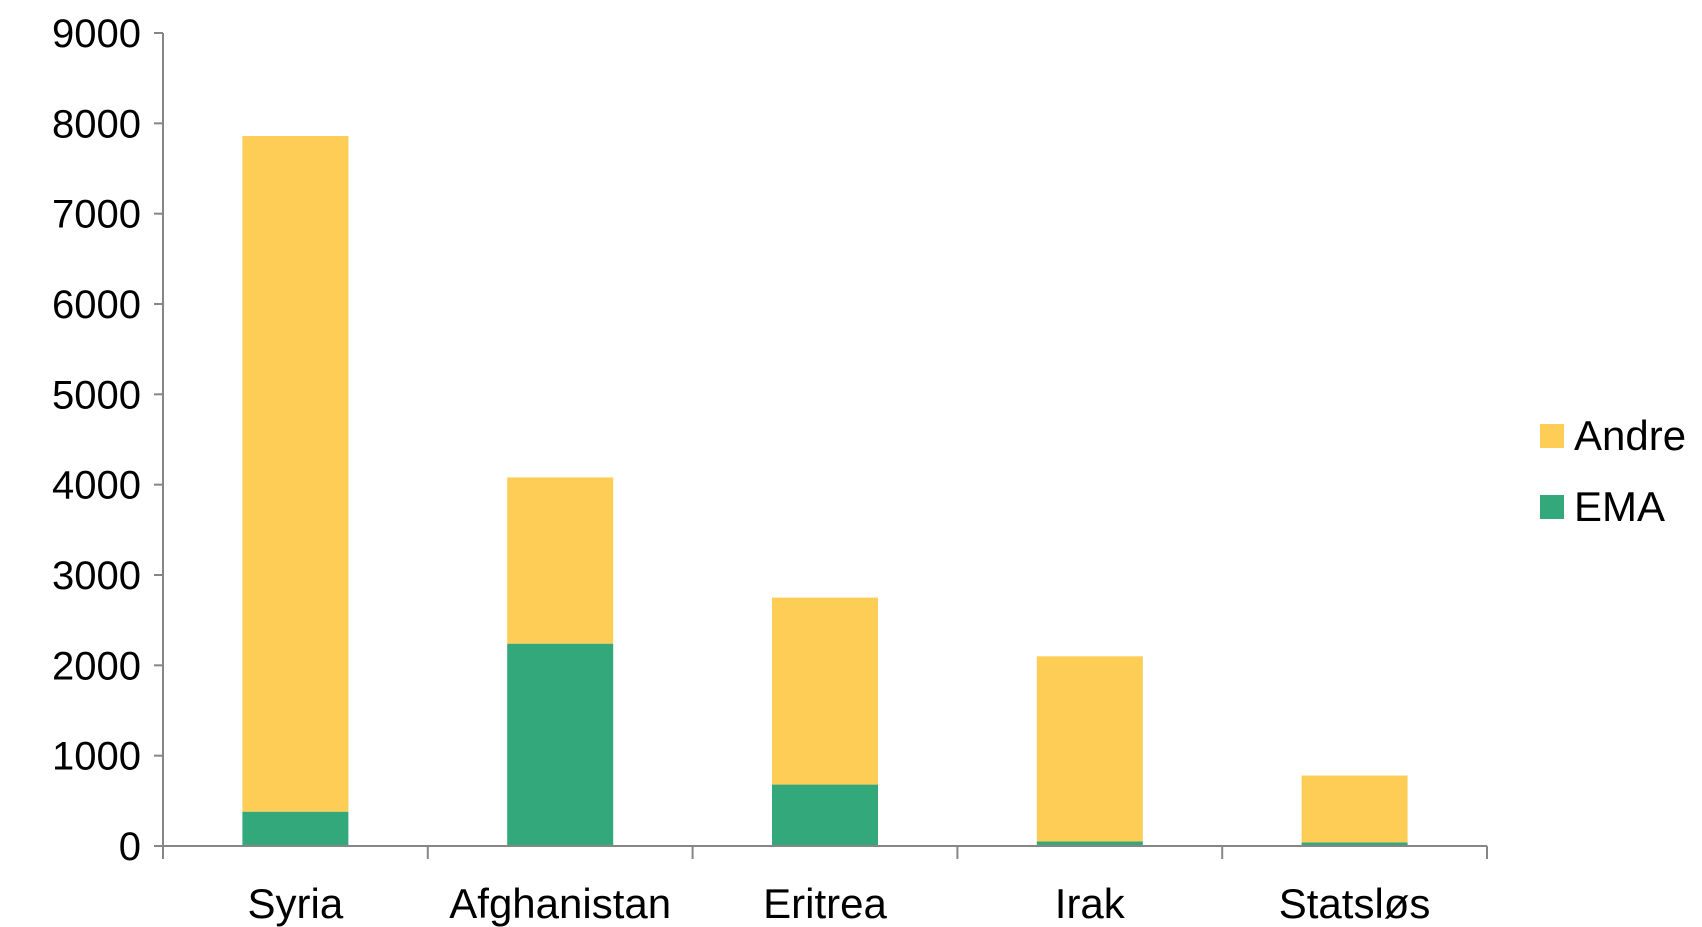  What do you see at coordinates (107, 440) in the screenshot?
I see `y-axis-ticks: 0 1000 2000 3000 4000 5000 6000 7000 8000 9000` at bounding box center [107, 440].